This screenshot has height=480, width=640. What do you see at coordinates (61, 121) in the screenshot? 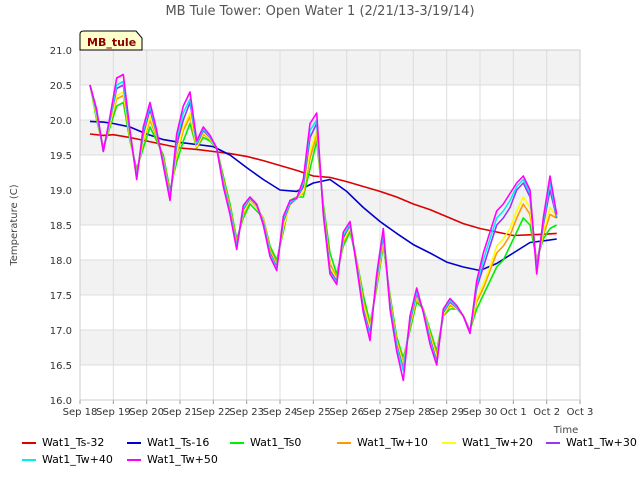
I see `y-tick-label: 20.0` at bounding box center [61, 121].